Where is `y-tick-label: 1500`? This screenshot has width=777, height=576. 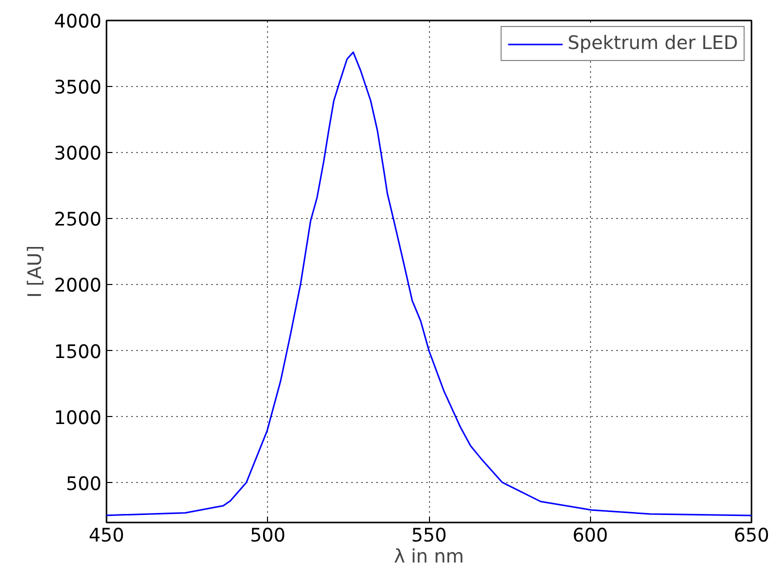
y-tick-label: 1500 is located at coordinates (78, 352).